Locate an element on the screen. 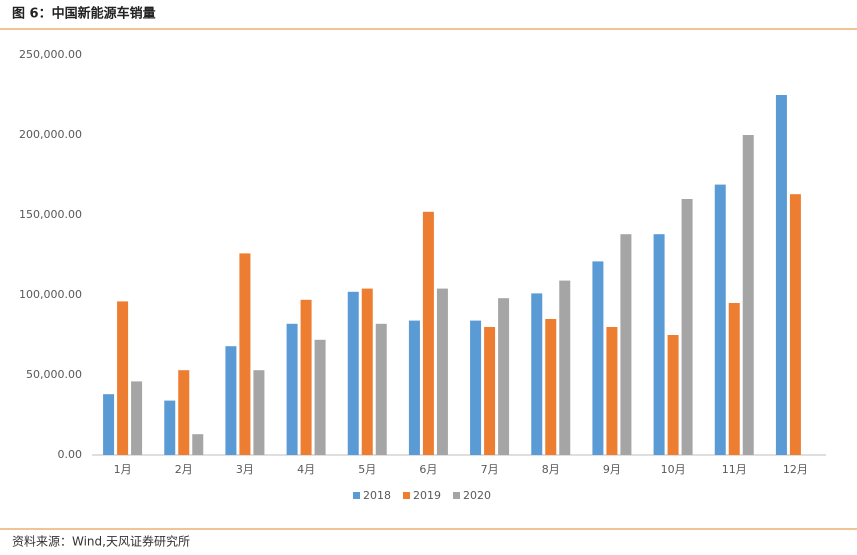  x-tick-label: 5月 is located at coordinates (367, 469).